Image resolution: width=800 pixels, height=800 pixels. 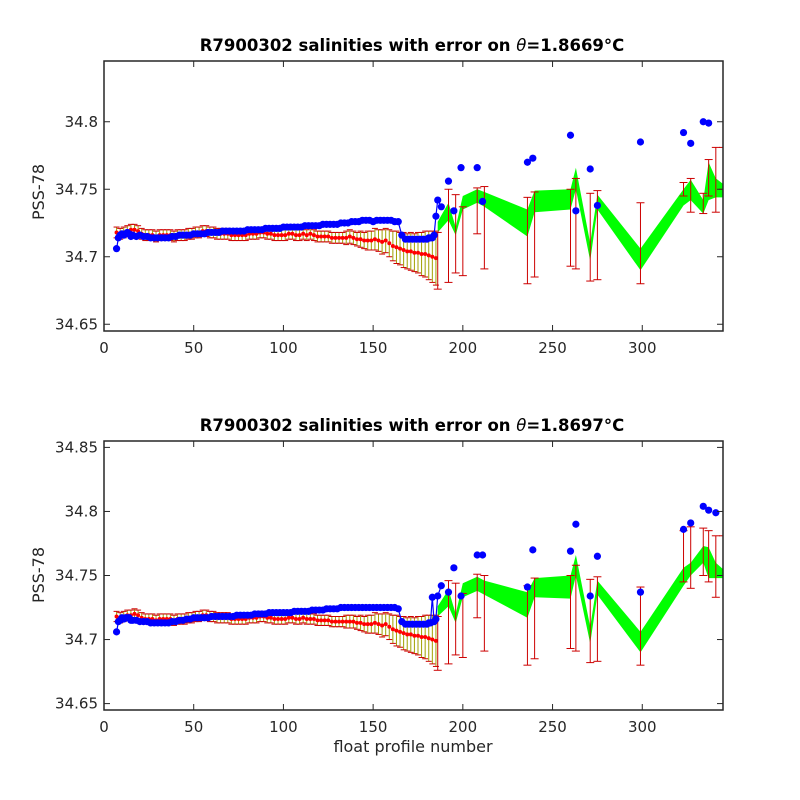 What do you see at coordinates (373, 727) in the screenshot?
I see `x-tick-label: 150` at bounding box center [373, 727].